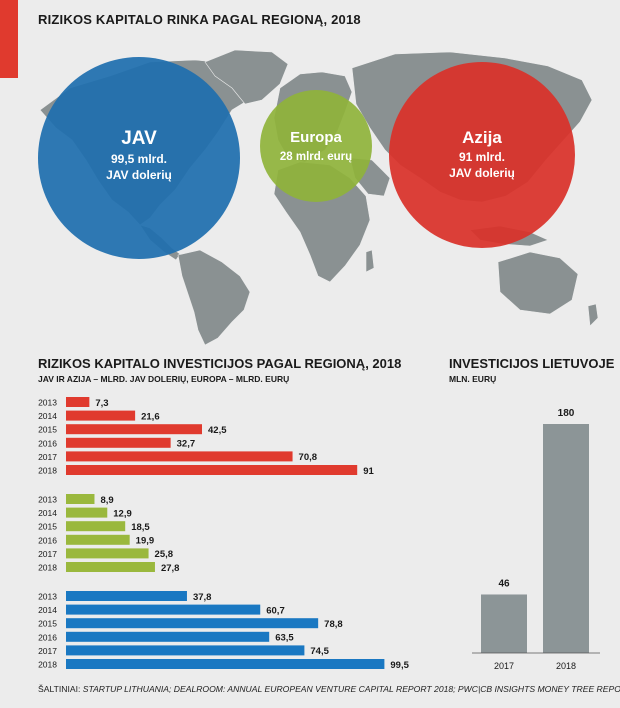  Describe the element at coordinates (368, 471) in the screenshot. I see `bar-value-label: 91` at that location.